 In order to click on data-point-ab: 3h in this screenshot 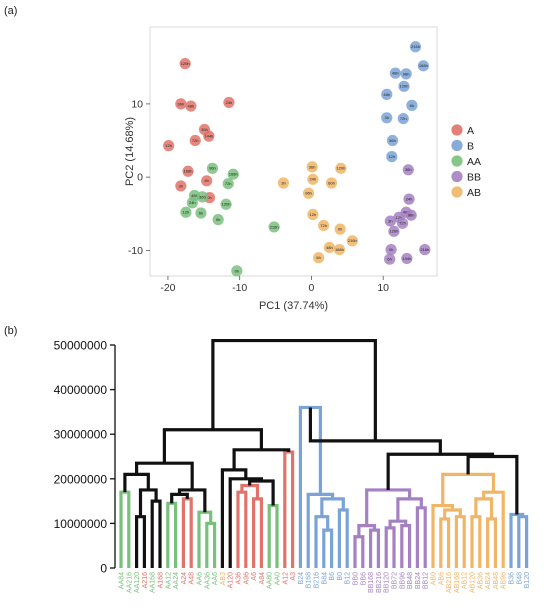, I will do `click(283, 183)`.